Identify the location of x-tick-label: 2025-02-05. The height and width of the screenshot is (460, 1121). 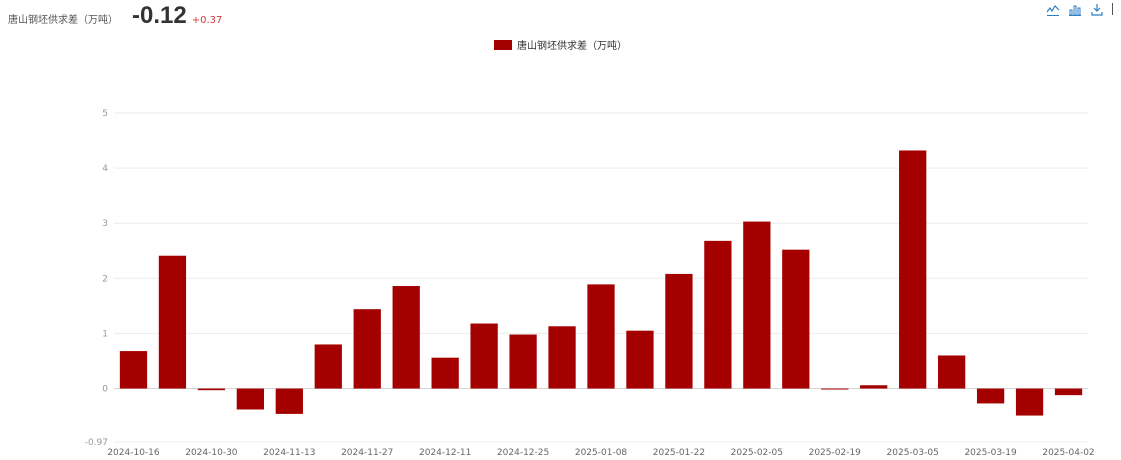
(757, 453).